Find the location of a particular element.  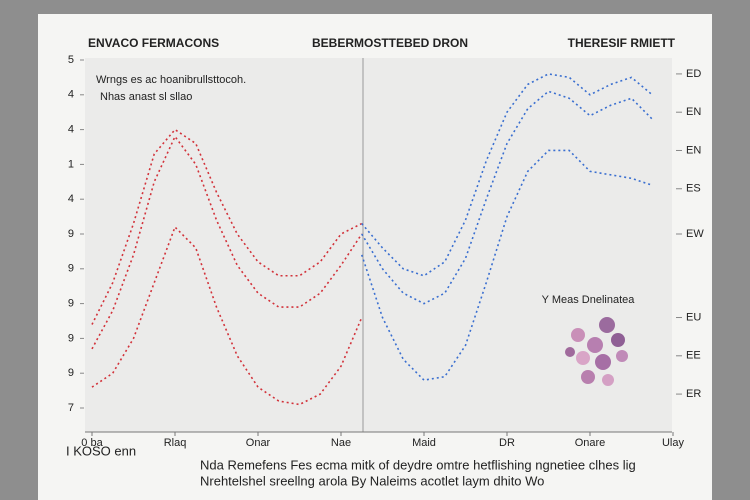

annotation: Nhas anast sl sllao is located at coordinates (146, 97).